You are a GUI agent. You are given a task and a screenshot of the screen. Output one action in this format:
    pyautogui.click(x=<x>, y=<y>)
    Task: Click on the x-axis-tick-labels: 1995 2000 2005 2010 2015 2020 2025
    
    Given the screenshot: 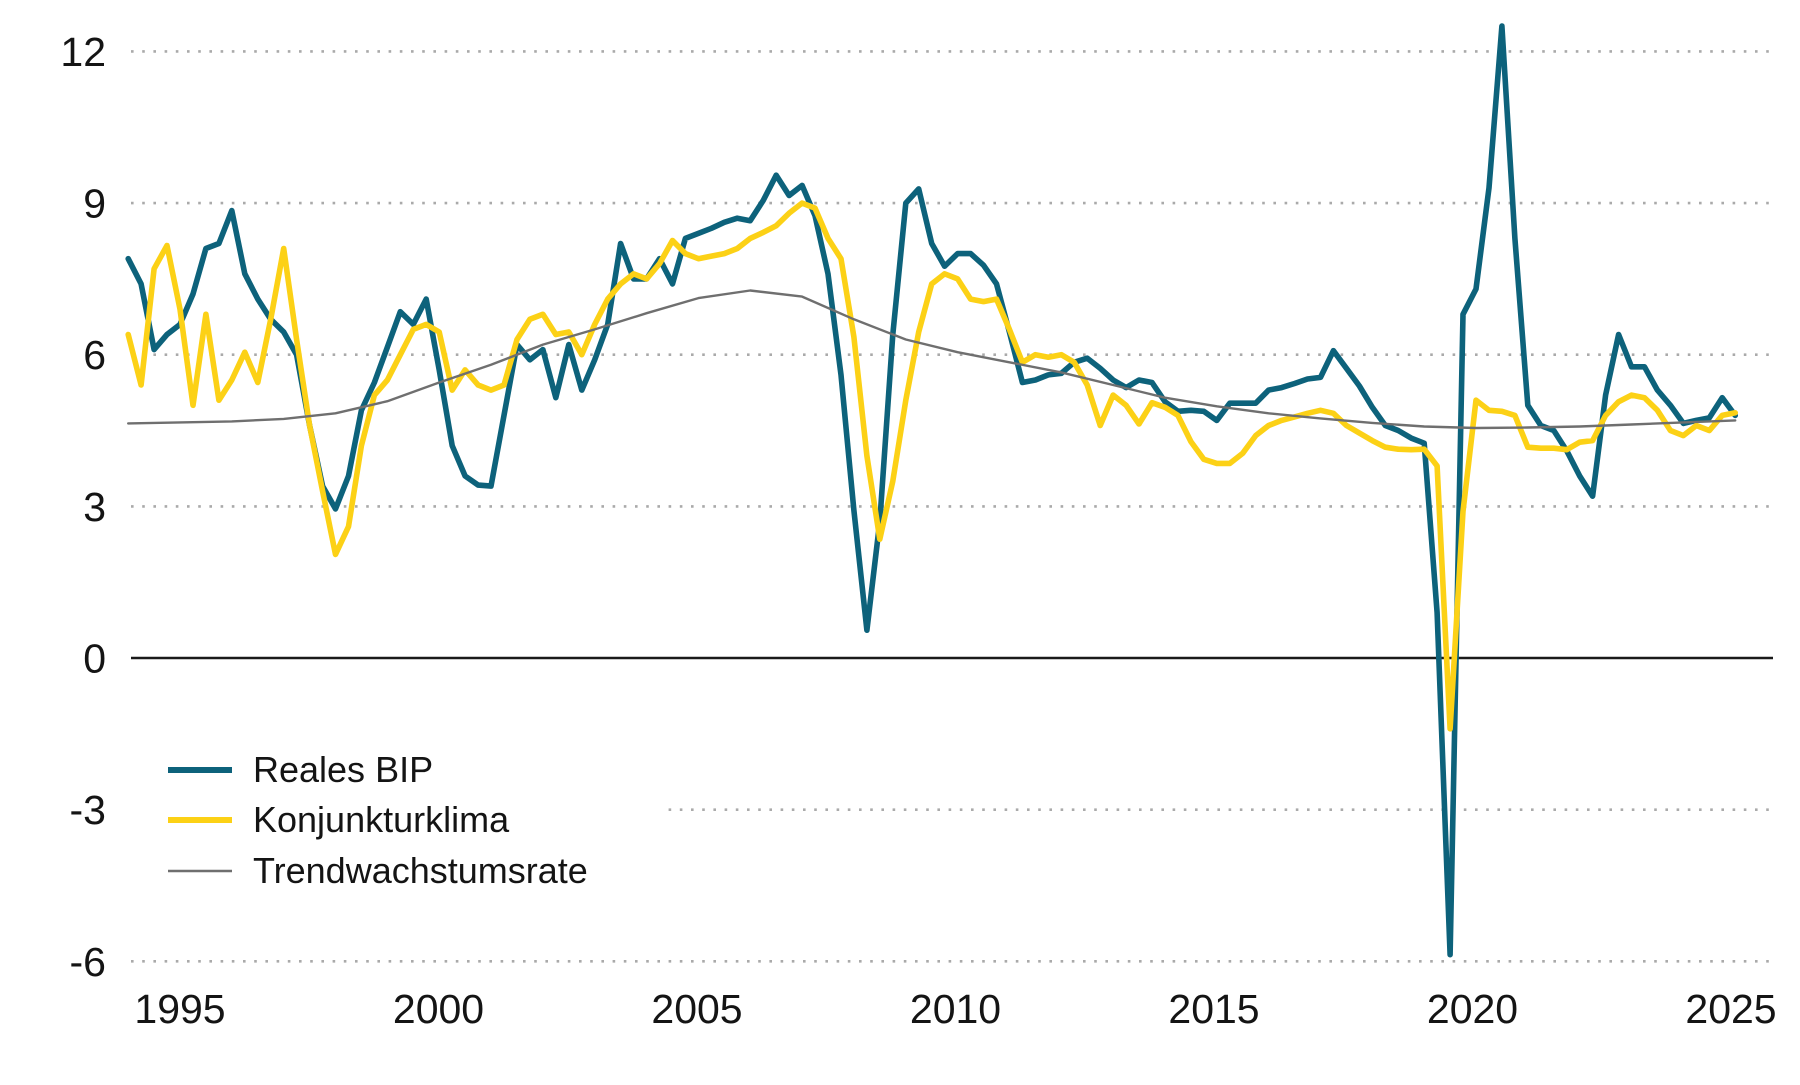 What is the action you would take?
    pyautogui.click(x=955, y=1009)
    